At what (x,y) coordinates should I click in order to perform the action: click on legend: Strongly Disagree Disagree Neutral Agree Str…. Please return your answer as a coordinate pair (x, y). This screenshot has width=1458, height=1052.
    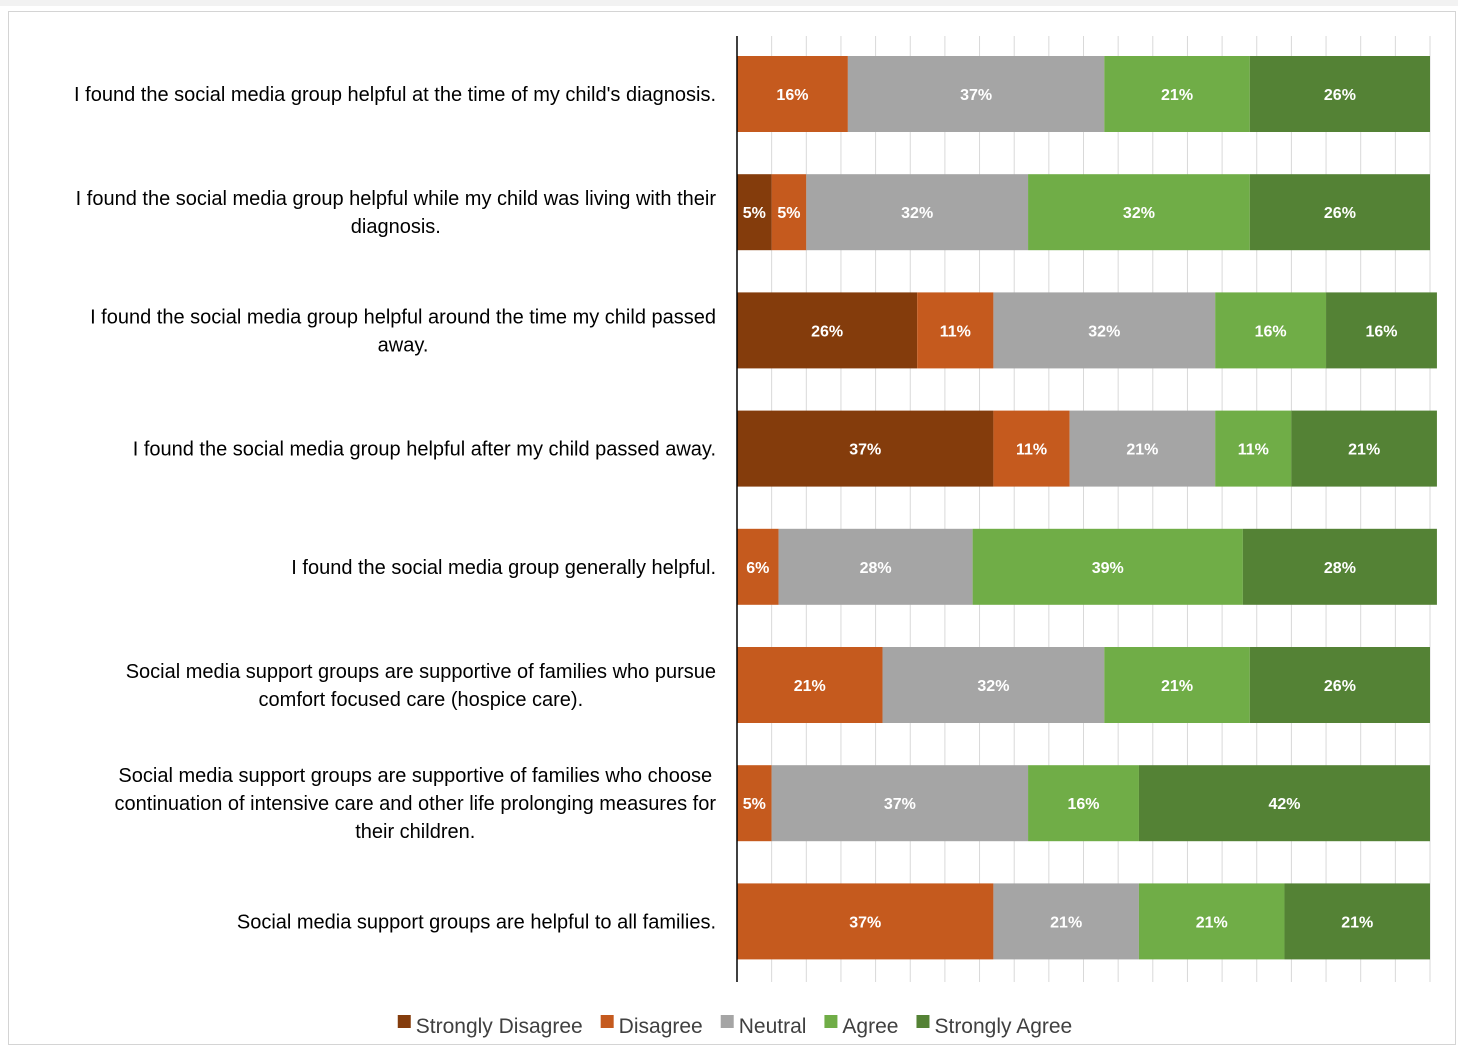
    Looking at the image, I should click on (734, 1026).